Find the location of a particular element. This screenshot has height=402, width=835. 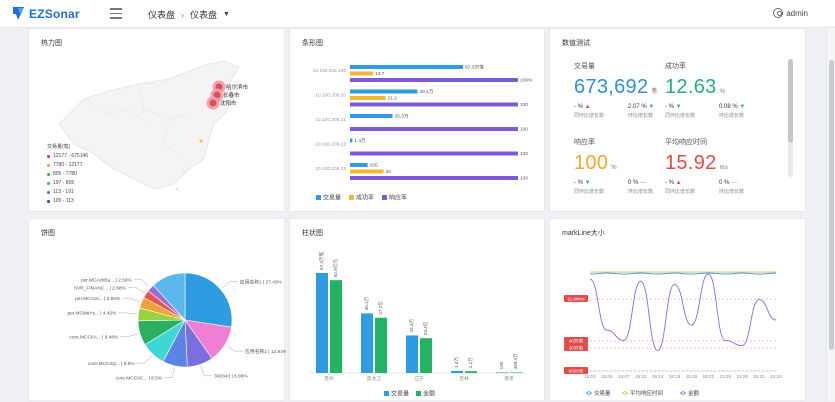

x-tick-label: 15:13 is located at coordinates (658, 376).